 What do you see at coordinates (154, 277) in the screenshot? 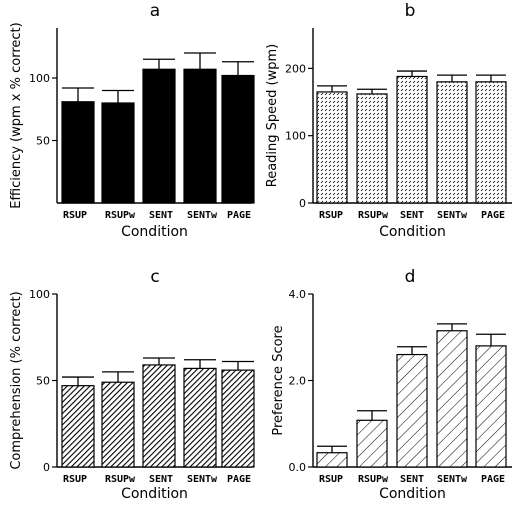
I see `panel-title: c` at bounding box center [154, 277].